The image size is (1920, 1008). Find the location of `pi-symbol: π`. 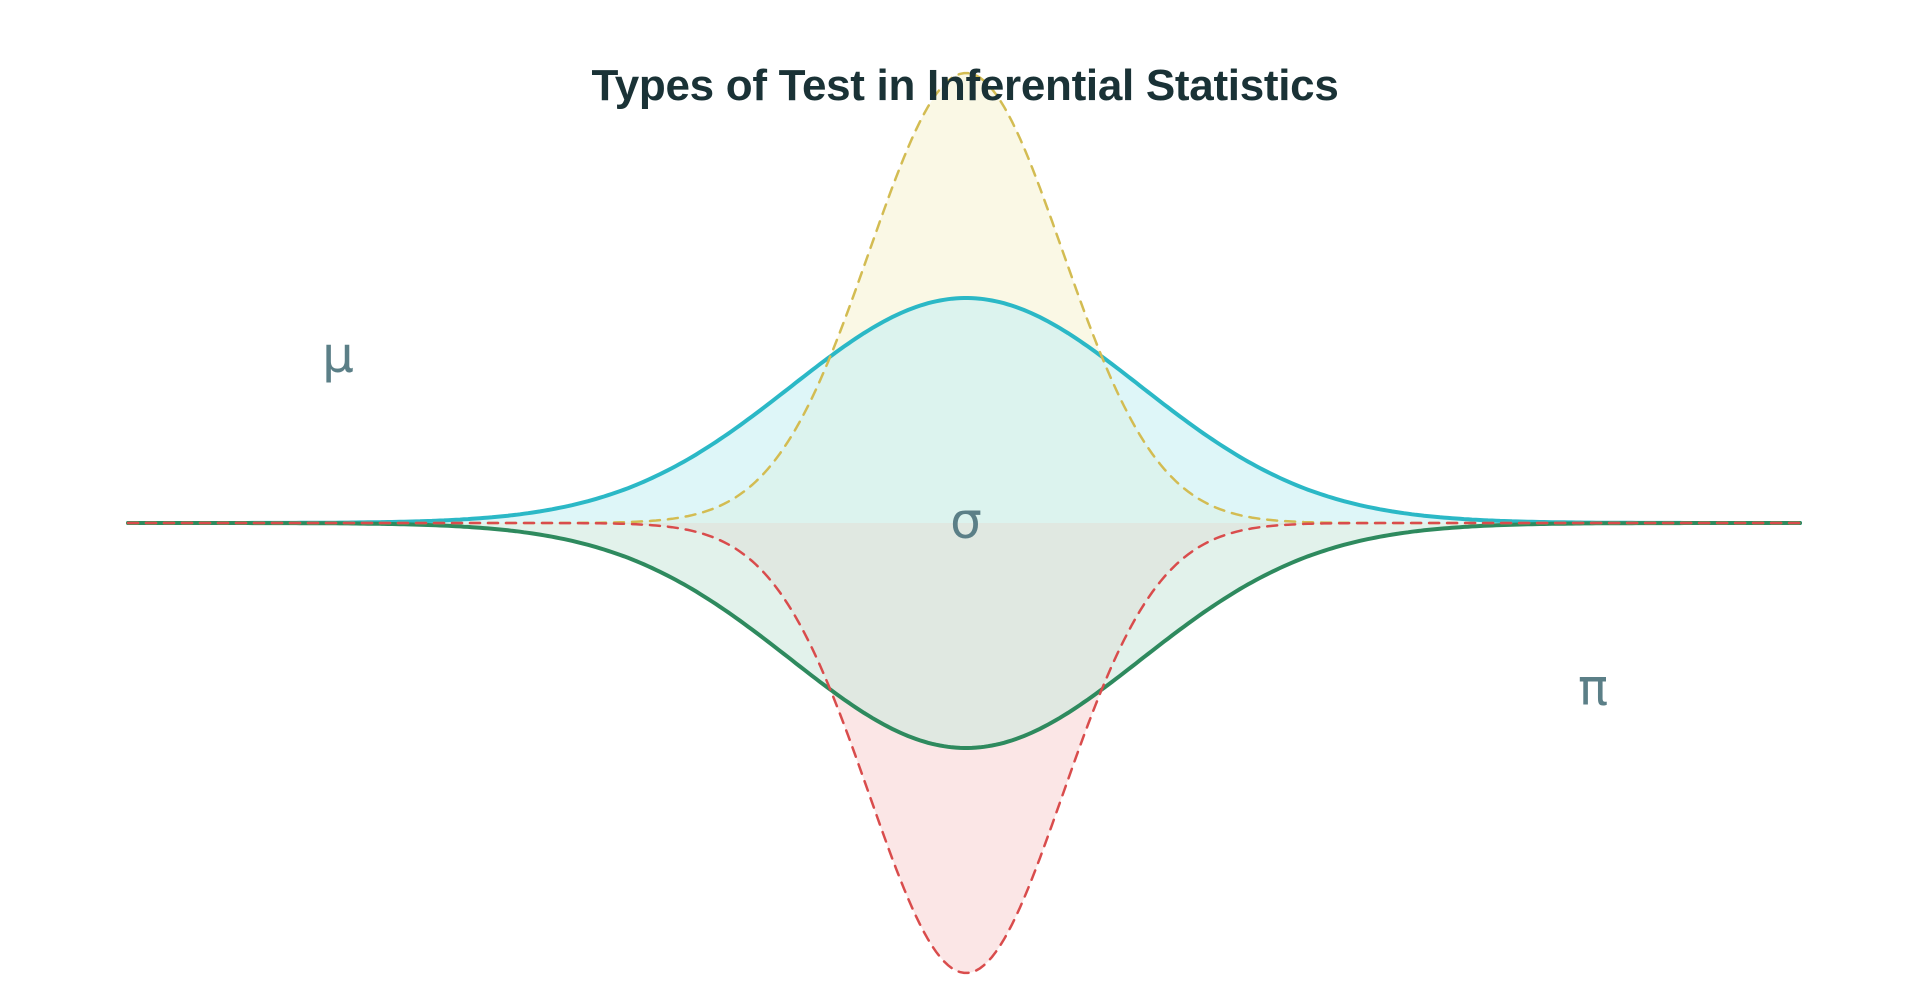

pi-symbol: π is located at coordinates (1593, 688).